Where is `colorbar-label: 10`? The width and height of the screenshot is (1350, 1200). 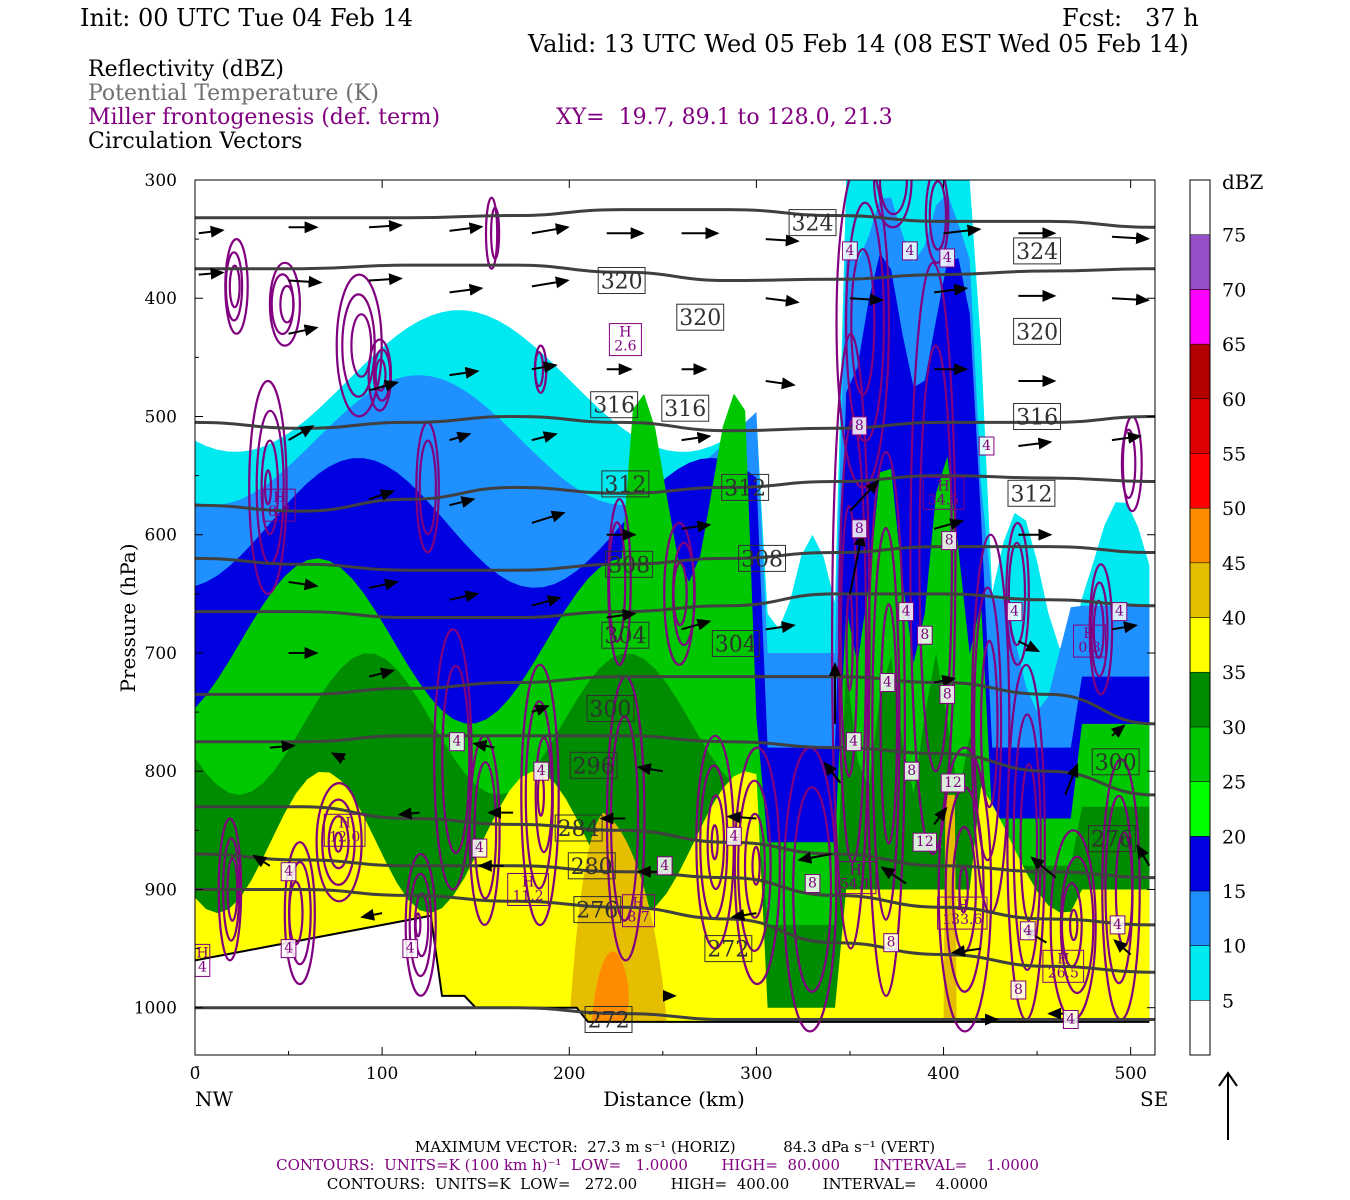 colorbar-label: 10 is located at coordinates (1234, 947).